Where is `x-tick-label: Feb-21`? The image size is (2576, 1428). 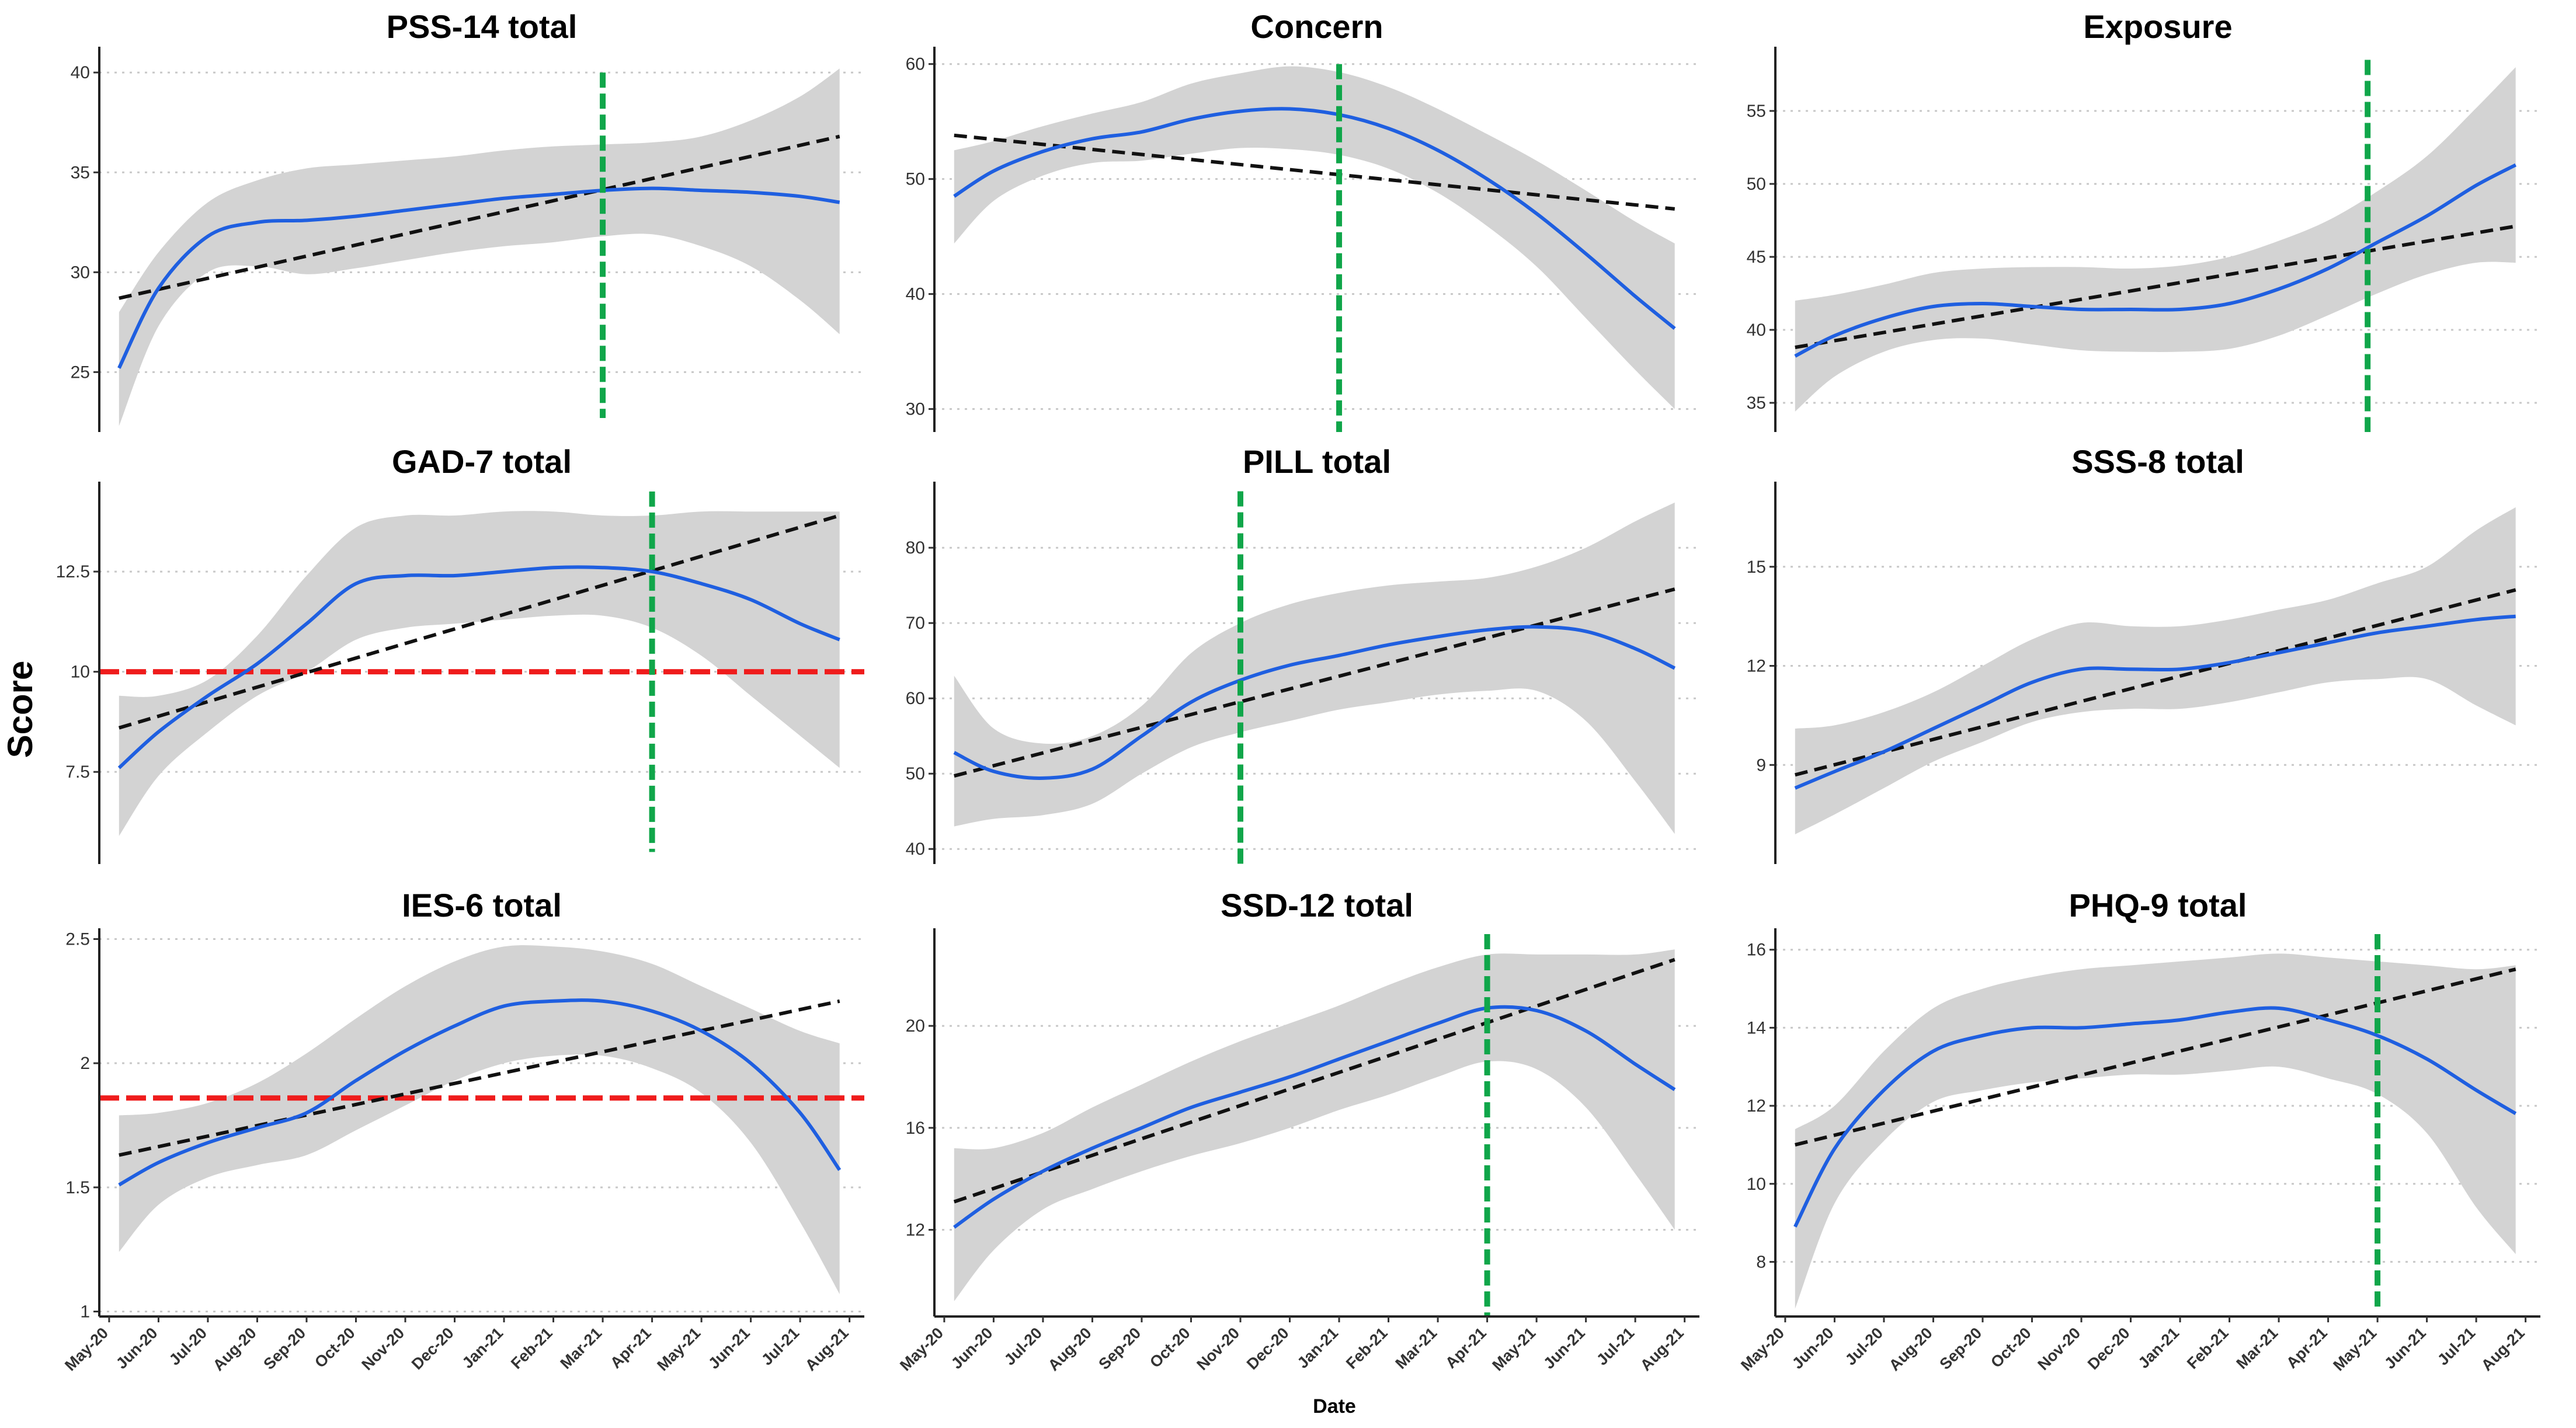
x-tick-label: Feb-21 is located at coordinates (1367, 1348).